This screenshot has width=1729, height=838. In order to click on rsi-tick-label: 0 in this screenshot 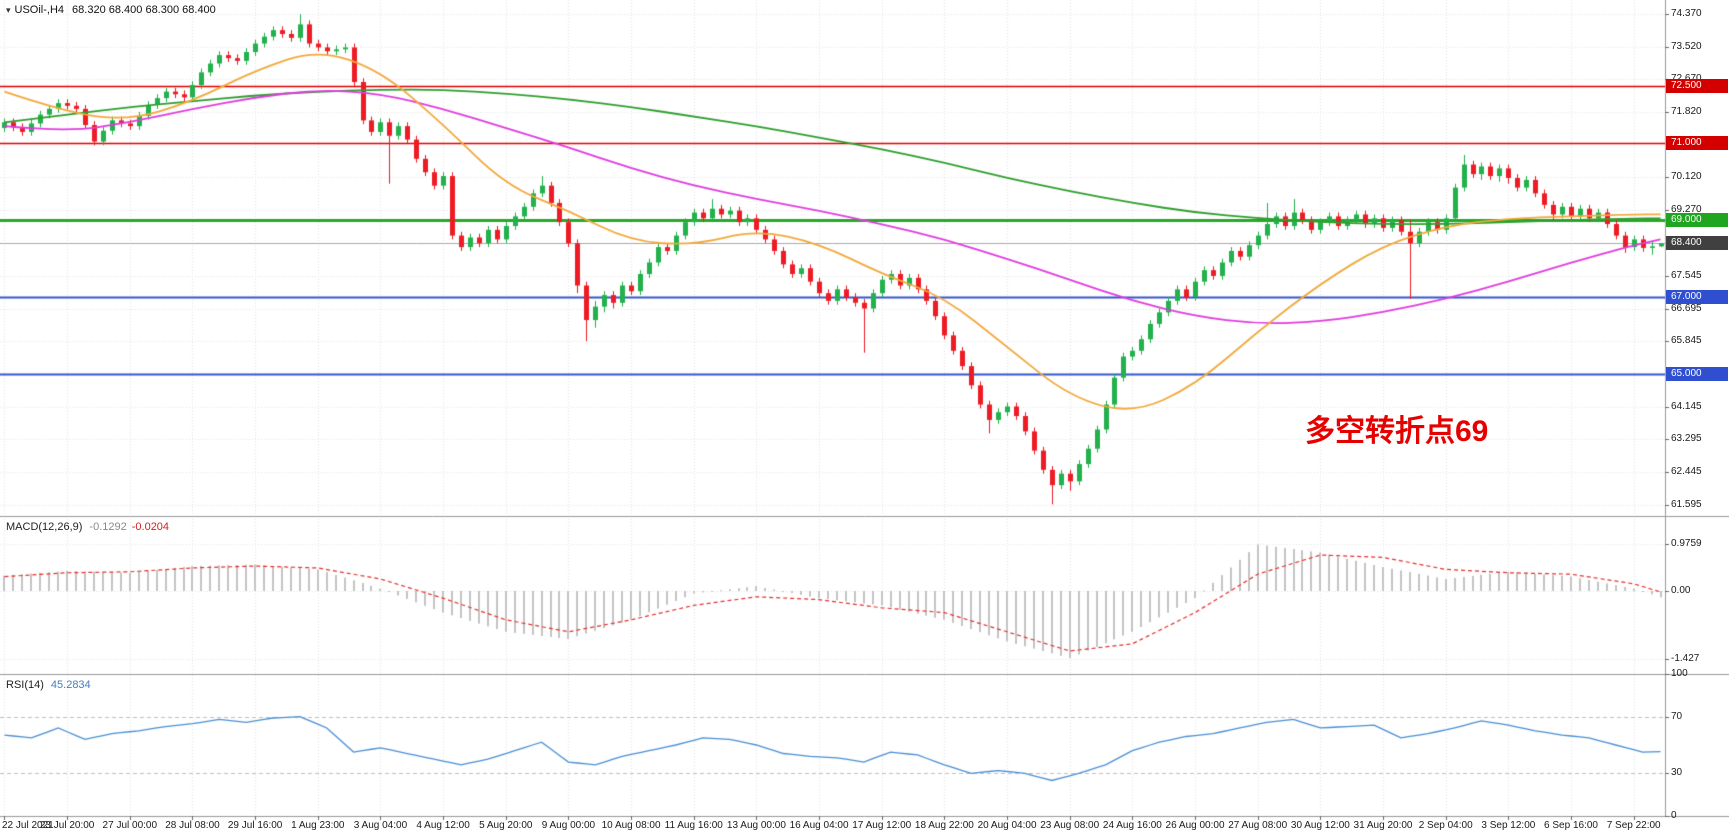, I will do `click(1674, 815)`.